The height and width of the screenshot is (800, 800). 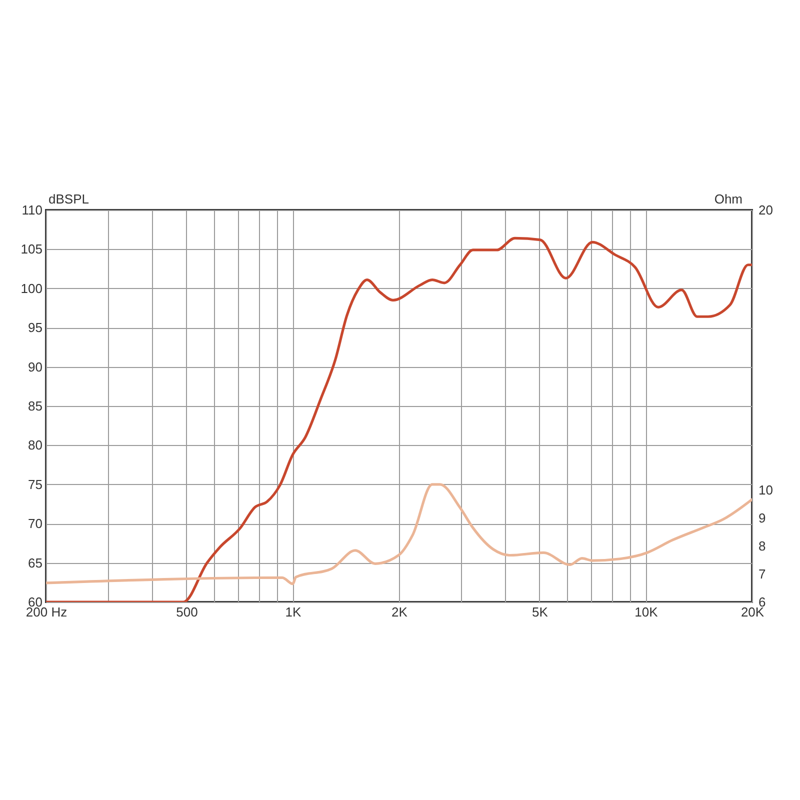 I want to click on x-tick-label: 1K, so click(x=293, y=612).